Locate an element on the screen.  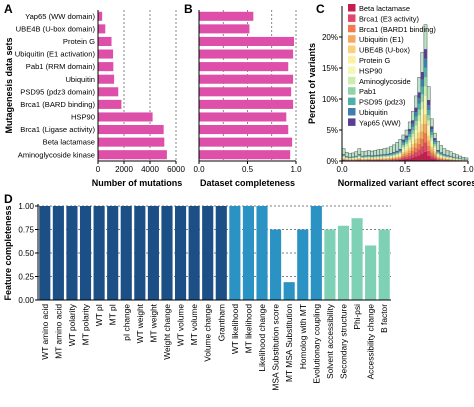
panel-c-y-tick-label: 10% is located at coordinates (330, 99).